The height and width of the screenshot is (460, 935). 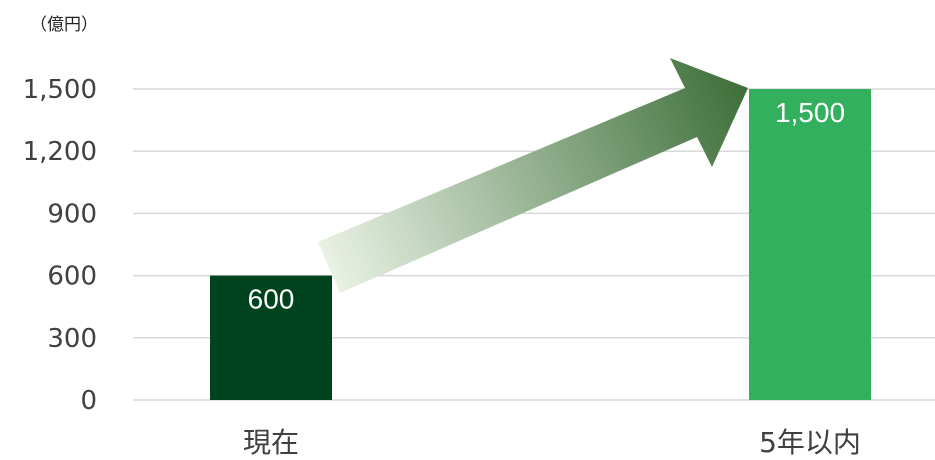 I want to click on x-category-label: 現在, so click(x=271, y=442).